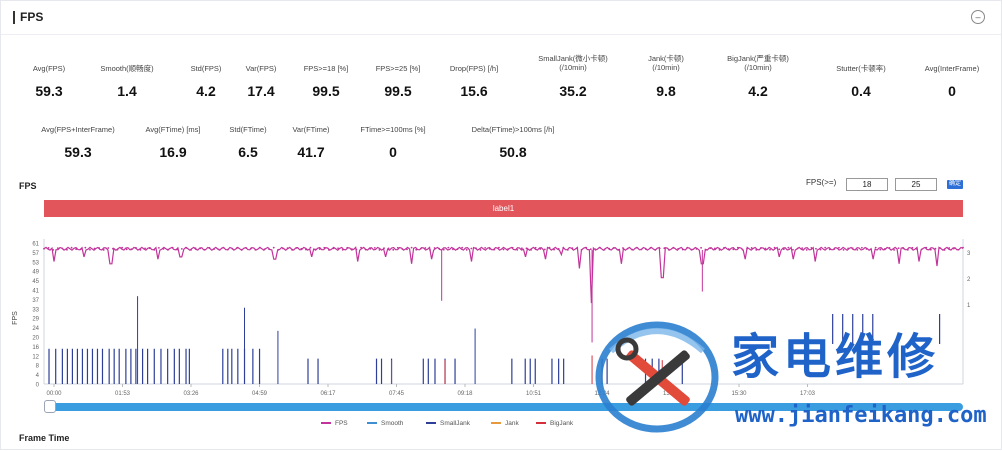  Describe the element at coordinates (35, 339) in the screenshot. I see `y-tick-label: 20` at that location.